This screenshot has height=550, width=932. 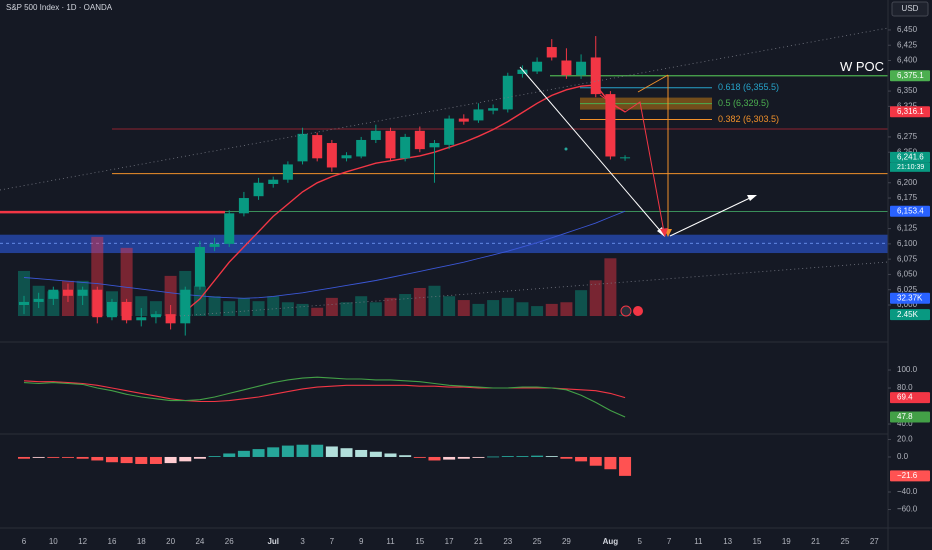 What do you see at coordinates (907, 369) in the screenshot?
I see `osc-tick-label: 100.0` at bounding box center [907, 369].